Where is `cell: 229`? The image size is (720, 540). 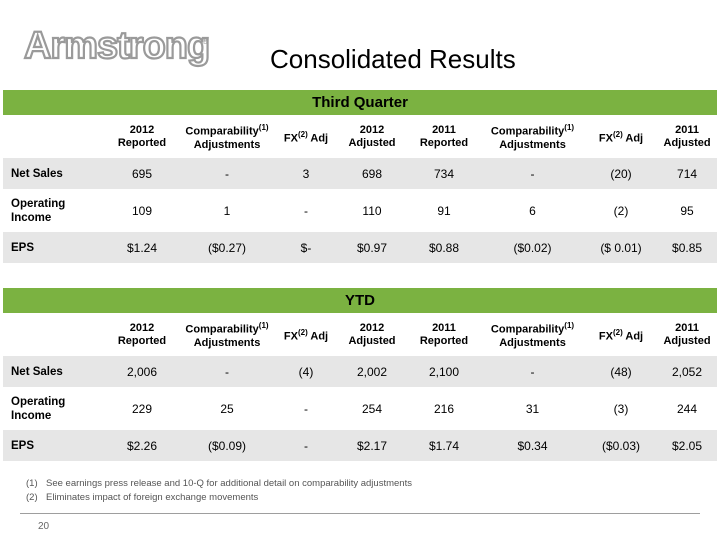 cell: 229 is located at coordinates (142, 408).